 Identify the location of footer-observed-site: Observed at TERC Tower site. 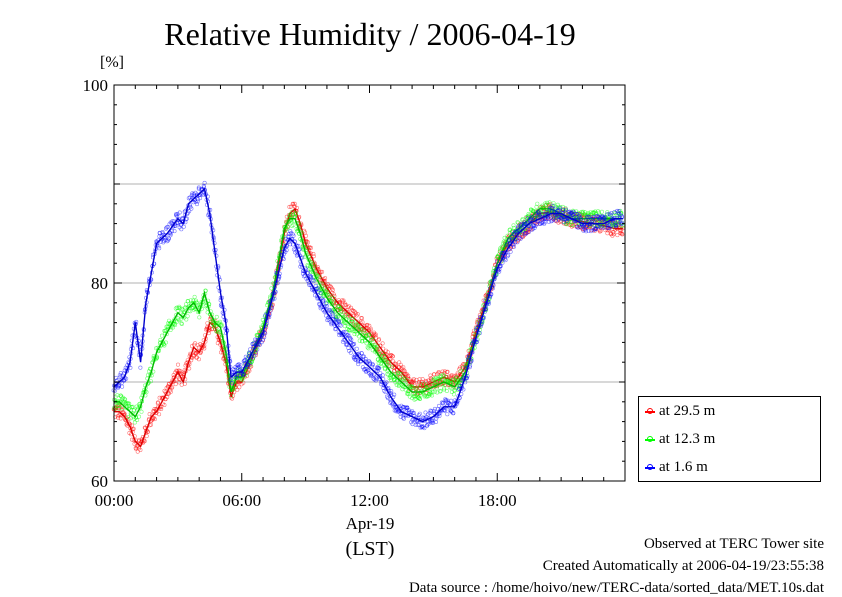
(733, 544).